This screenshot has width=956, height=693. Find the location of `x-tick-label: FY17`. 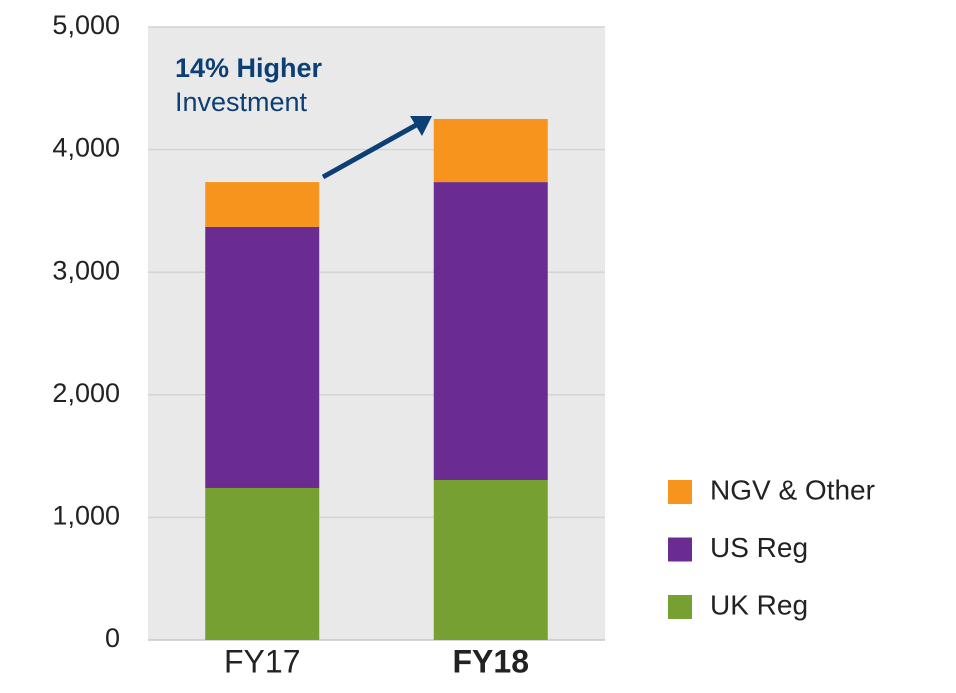

x-tick-label: FY17 is located at coordinates (262, 661).